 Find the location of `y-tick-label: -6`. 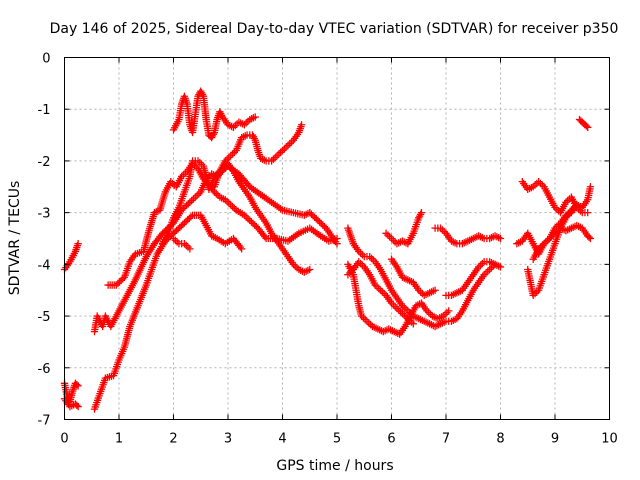

y-tick-label: -6 is located at coordinates (44, 369).